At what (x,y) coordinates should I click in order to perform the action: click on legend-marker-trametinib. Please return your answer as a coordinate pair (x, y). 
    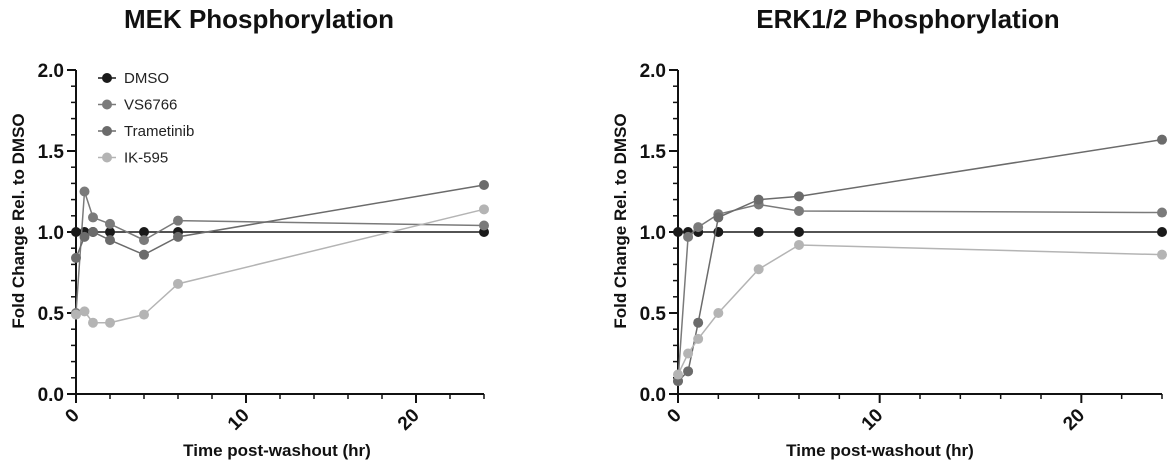
    Looking at the image, I should click on (107, 131).